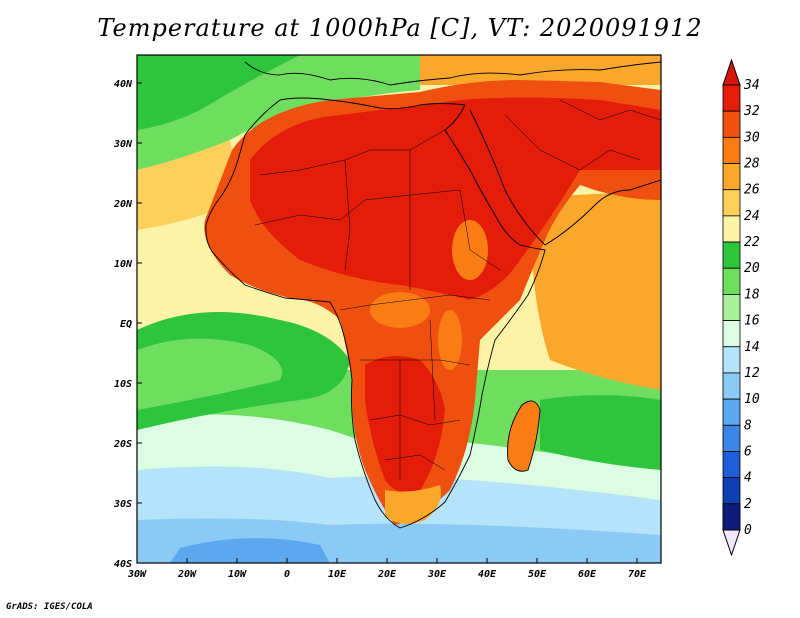 This screenshot has height=618, width=800. I want to click on colorbar-segment-lowest, so click(731, 517).